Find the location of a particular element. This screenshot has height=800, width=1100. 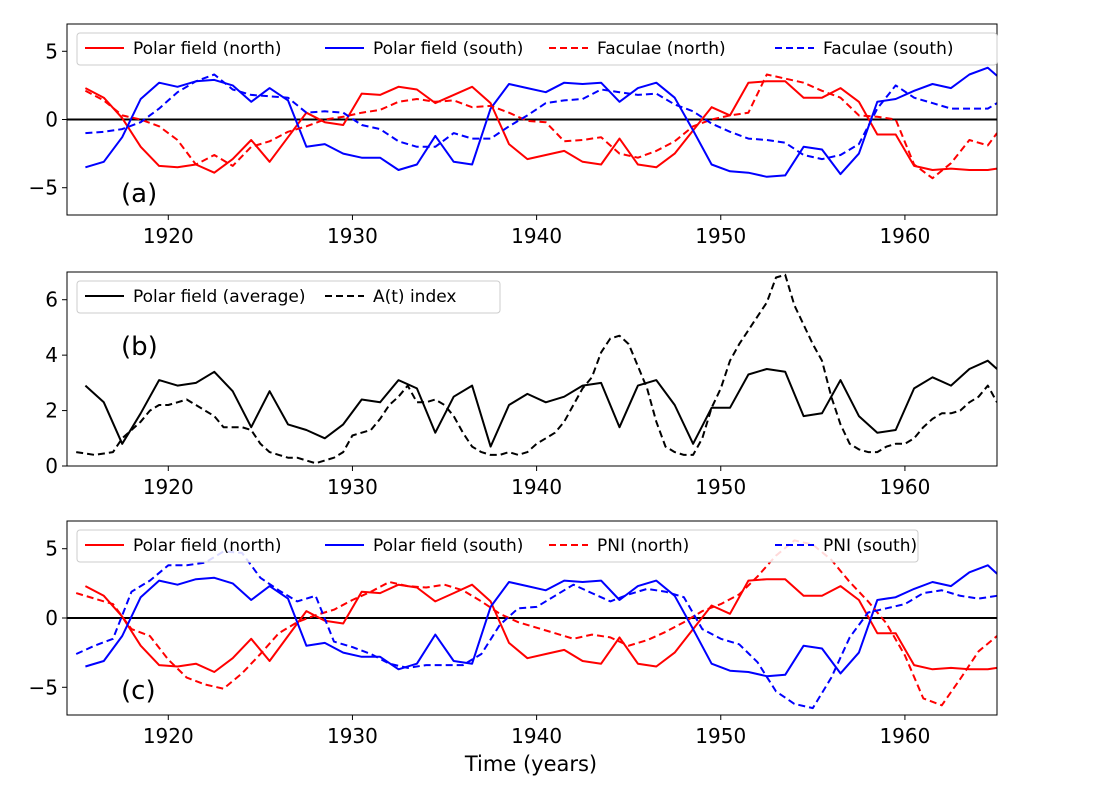

legend-label: Faculae (south) is located at coordinates (888, 49).